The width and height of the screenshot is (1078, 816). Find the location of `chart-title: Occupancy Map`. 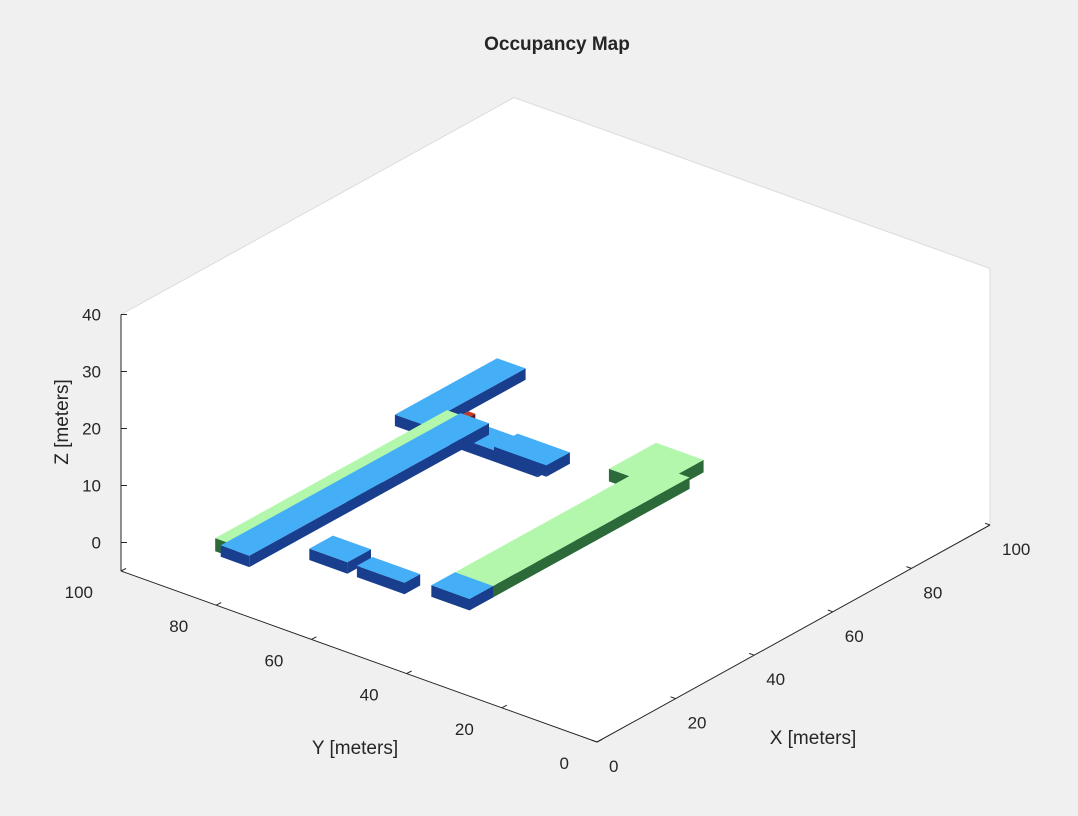

chart-title: Occupancy Map is located at coordinates (557, 44).